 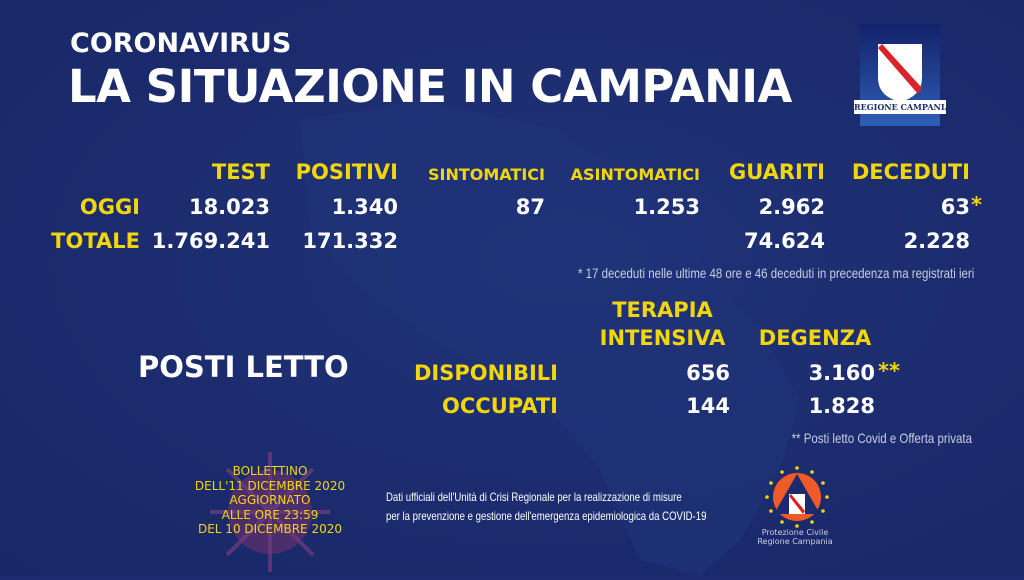 I want to click on occupati-ti: 144, so click(x=708, y=406).